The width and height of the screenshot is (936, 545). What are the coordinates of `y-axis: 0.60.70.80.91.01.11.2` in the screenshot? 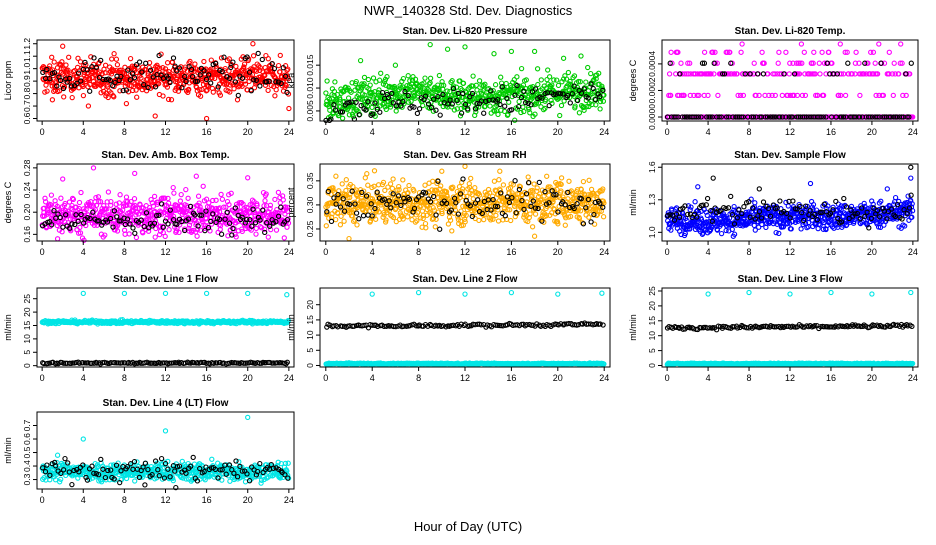 It's located at (29, 81).